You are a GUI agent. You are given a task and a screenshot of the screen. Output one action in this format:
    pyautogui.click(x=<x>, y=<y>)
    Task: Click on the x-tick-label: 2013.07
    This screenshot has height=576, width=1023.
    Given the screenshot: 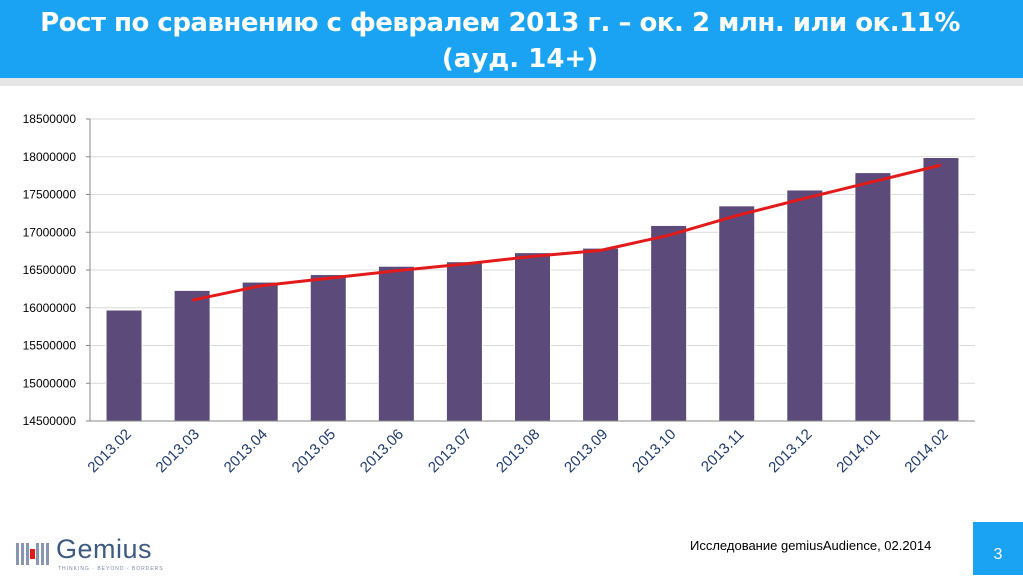 What is the action you would take?
    pyautogui.click(x=450, y=451)
    